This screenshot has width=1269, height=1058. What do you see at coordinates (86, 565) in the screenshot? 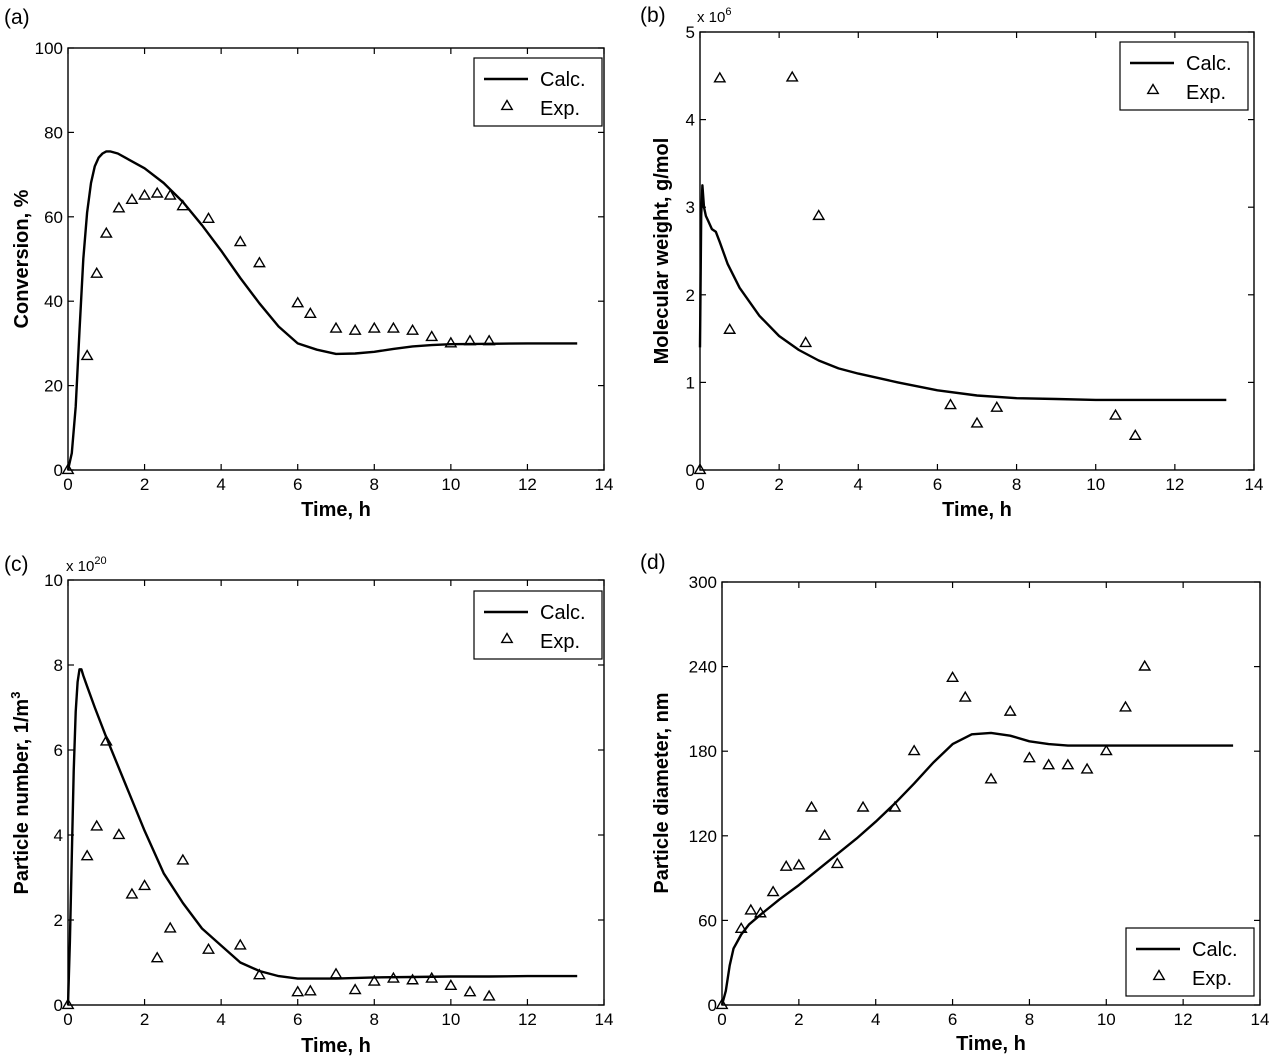
I see `axis-multiplier: x 1020` at bounding box center [86, 565].